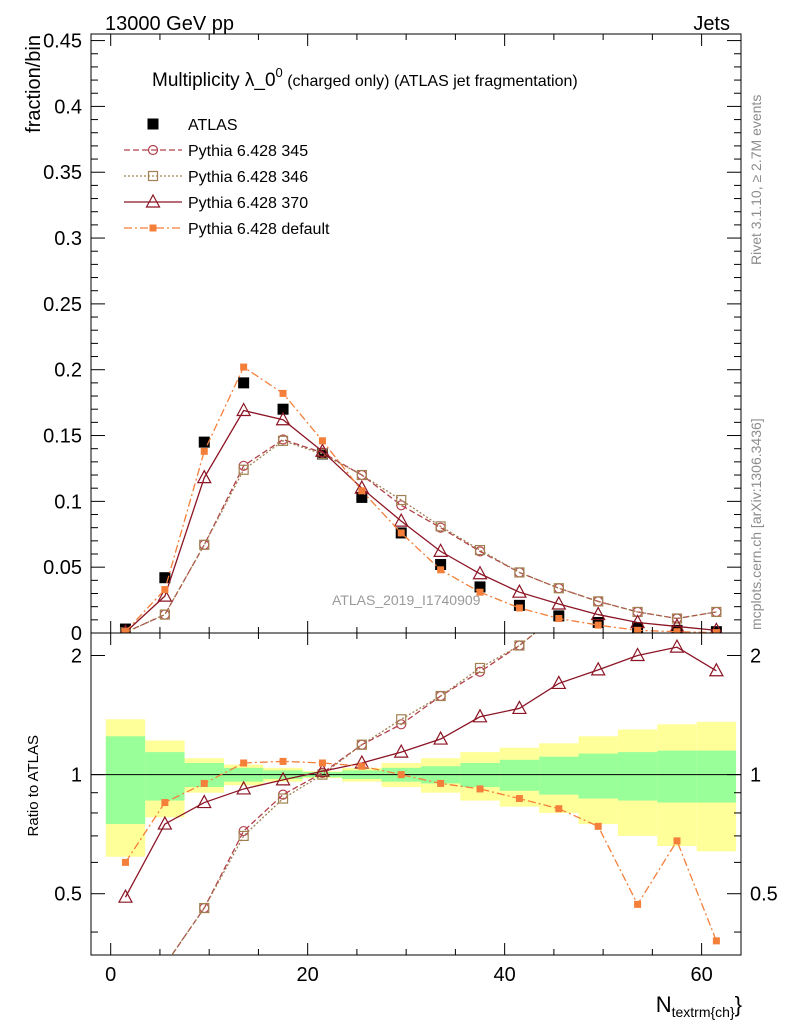 This screenshot has height=1024, width=786. I want to click on y-tick-label-ratio-right: 2, so click(755, 657).